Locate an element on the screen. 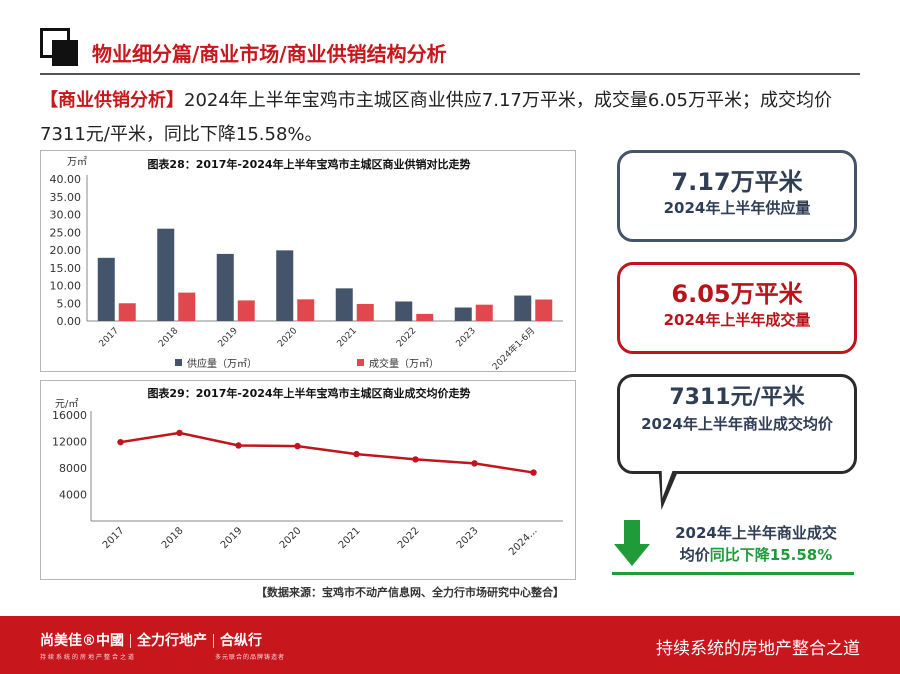  sales-card-value: 6.05万平米 is located at coordinates (737, 294).